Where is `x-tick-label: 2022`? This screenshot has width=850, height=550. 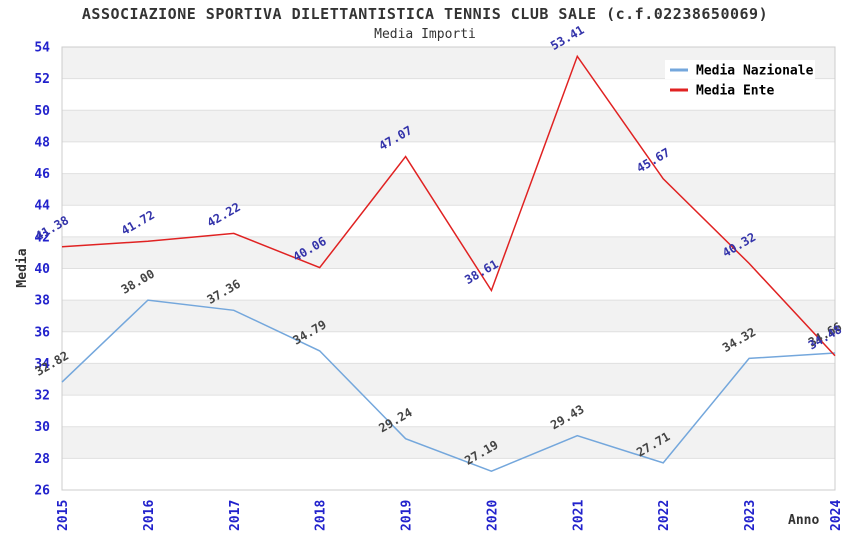 x-tick-label: 2022 is located at coordinates (664, 515).